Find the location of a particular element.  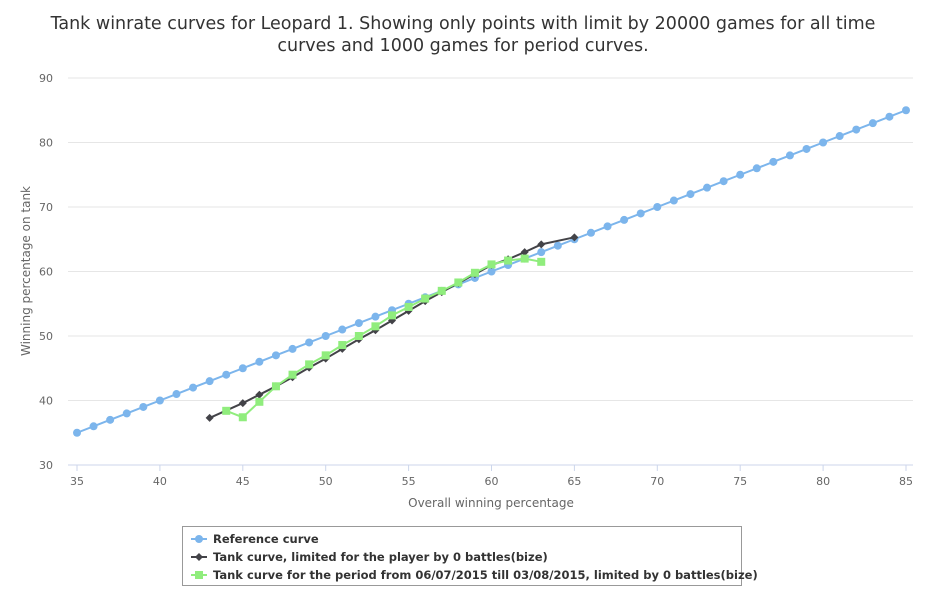

y-tick-label-90: 90 is located at coordinates (46, 78).